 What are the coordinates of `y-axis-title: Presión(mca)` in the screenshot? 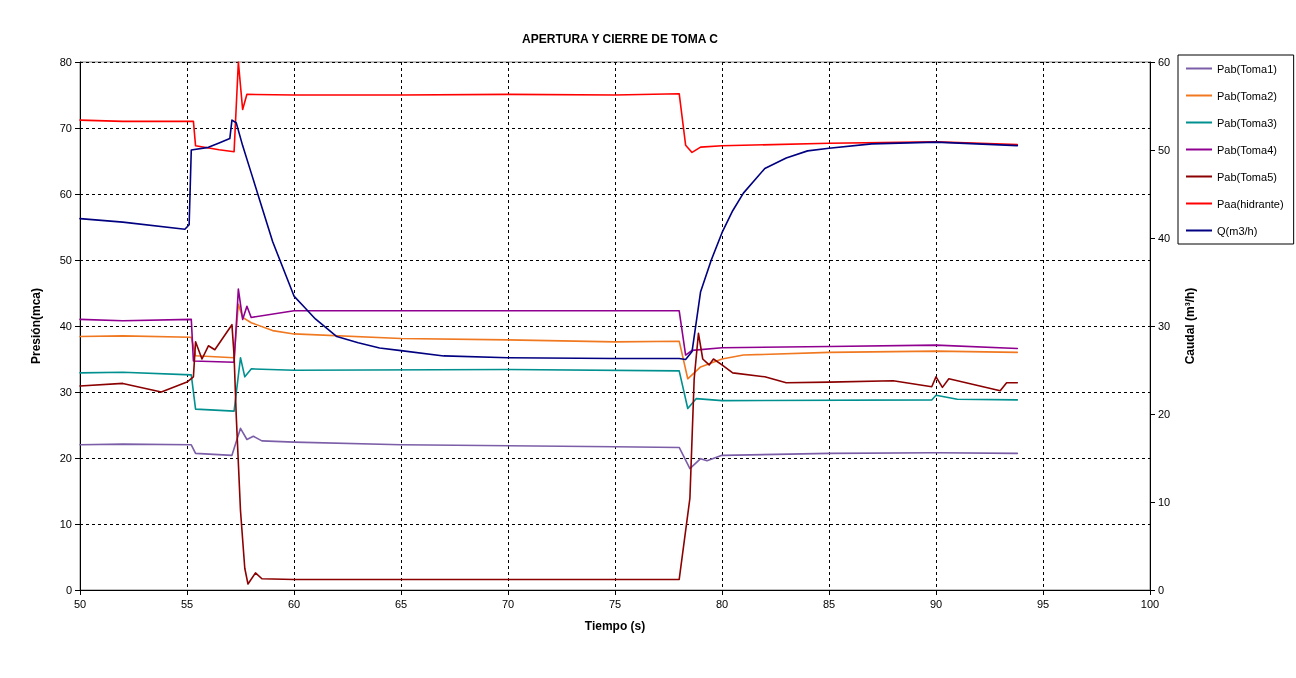 It's located at (36, 326).